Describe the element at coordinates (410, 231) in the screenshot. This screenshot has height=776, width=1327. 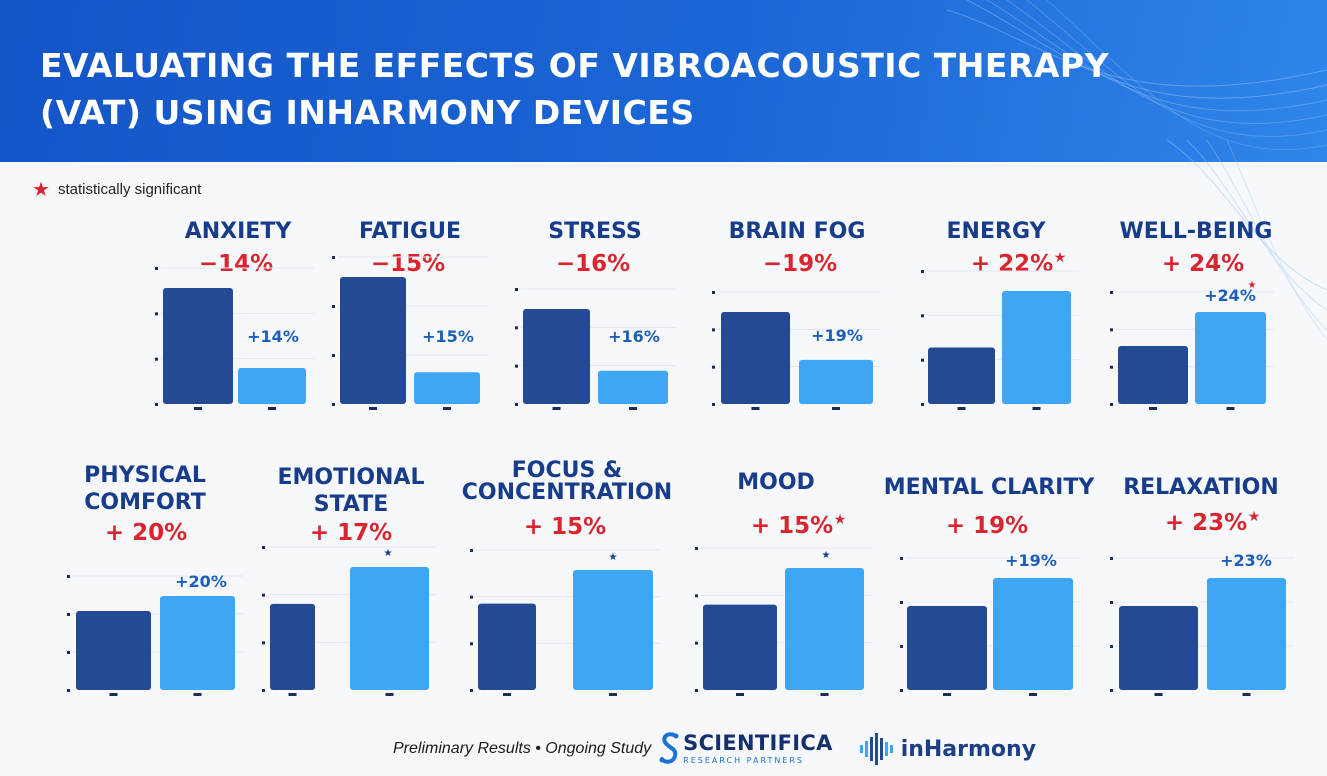
I see `metric-2-title: FATIGUE` at that location.